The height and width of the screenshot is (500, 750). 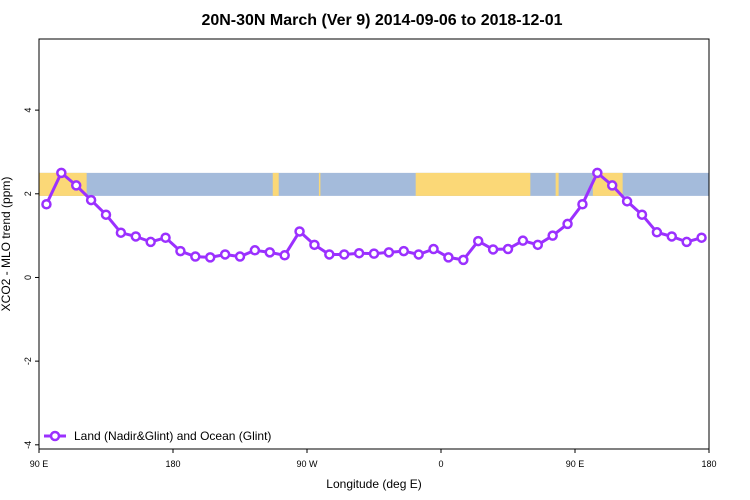 I want to click on y-axis-label: XCO2 - MLO trend (ppm), so click(x=6, y=244).